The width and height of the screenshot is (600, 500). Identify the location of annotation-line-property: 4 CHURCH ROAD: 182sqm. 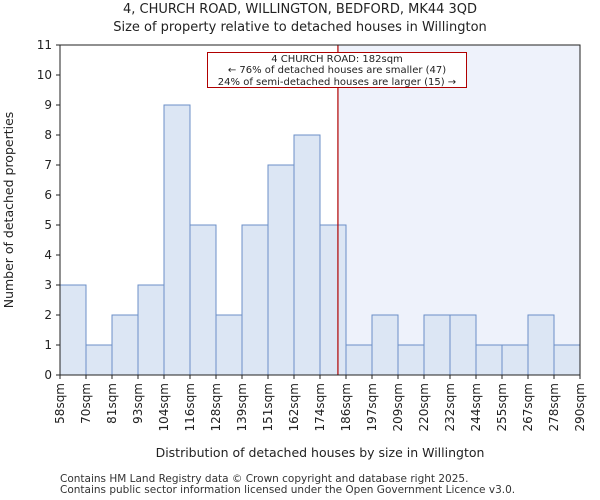
(337, 59).